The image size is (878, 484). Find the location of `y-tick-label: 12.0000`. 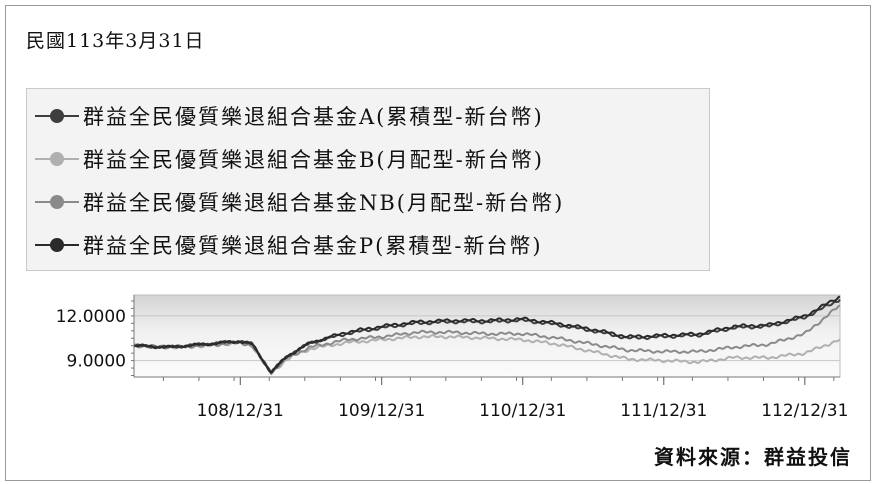

y-tick-label: 12.0000 is located at coordinates (91, 317).